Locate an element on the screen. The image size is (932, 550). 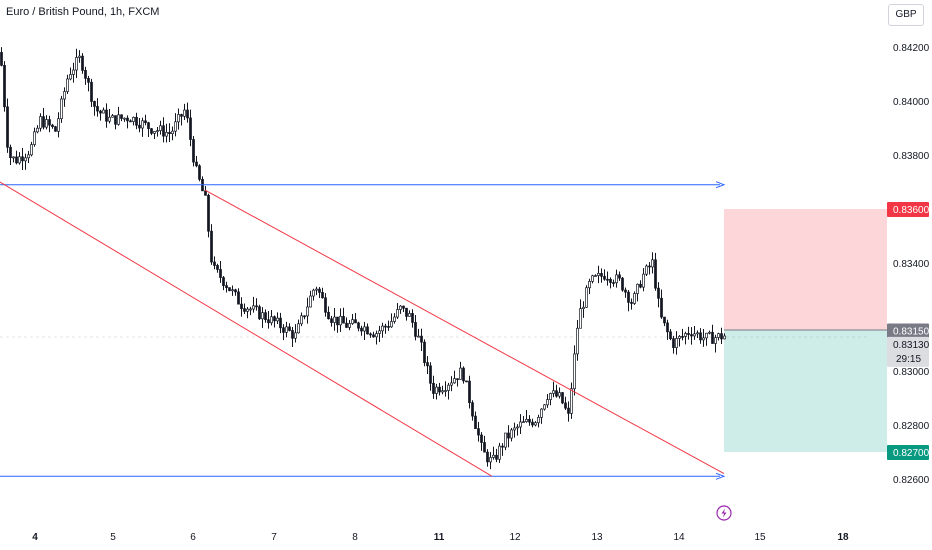
target-price-tag: 0.82700 is located at coordinates (908, 452).